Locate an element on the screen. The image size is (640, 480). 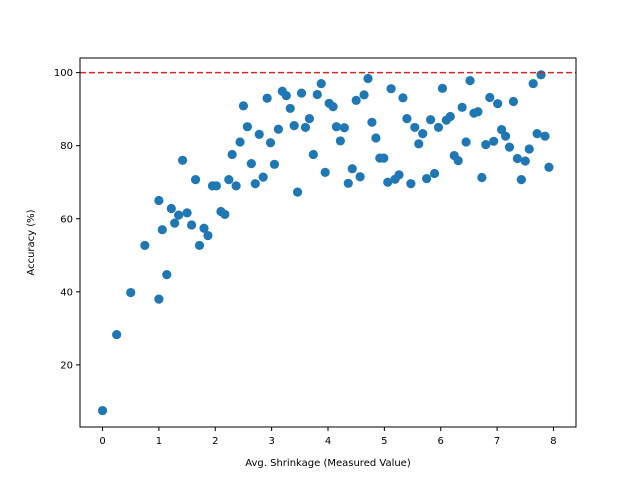
x-tick-label-7: 7 is located at coordinates (497, 441).